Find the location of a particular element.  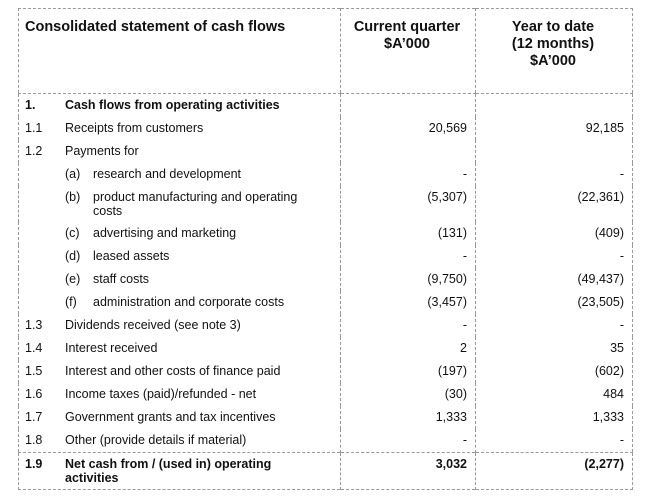

label-cell: 1.1 Receipts from customers is located at coordinates (180, 128).